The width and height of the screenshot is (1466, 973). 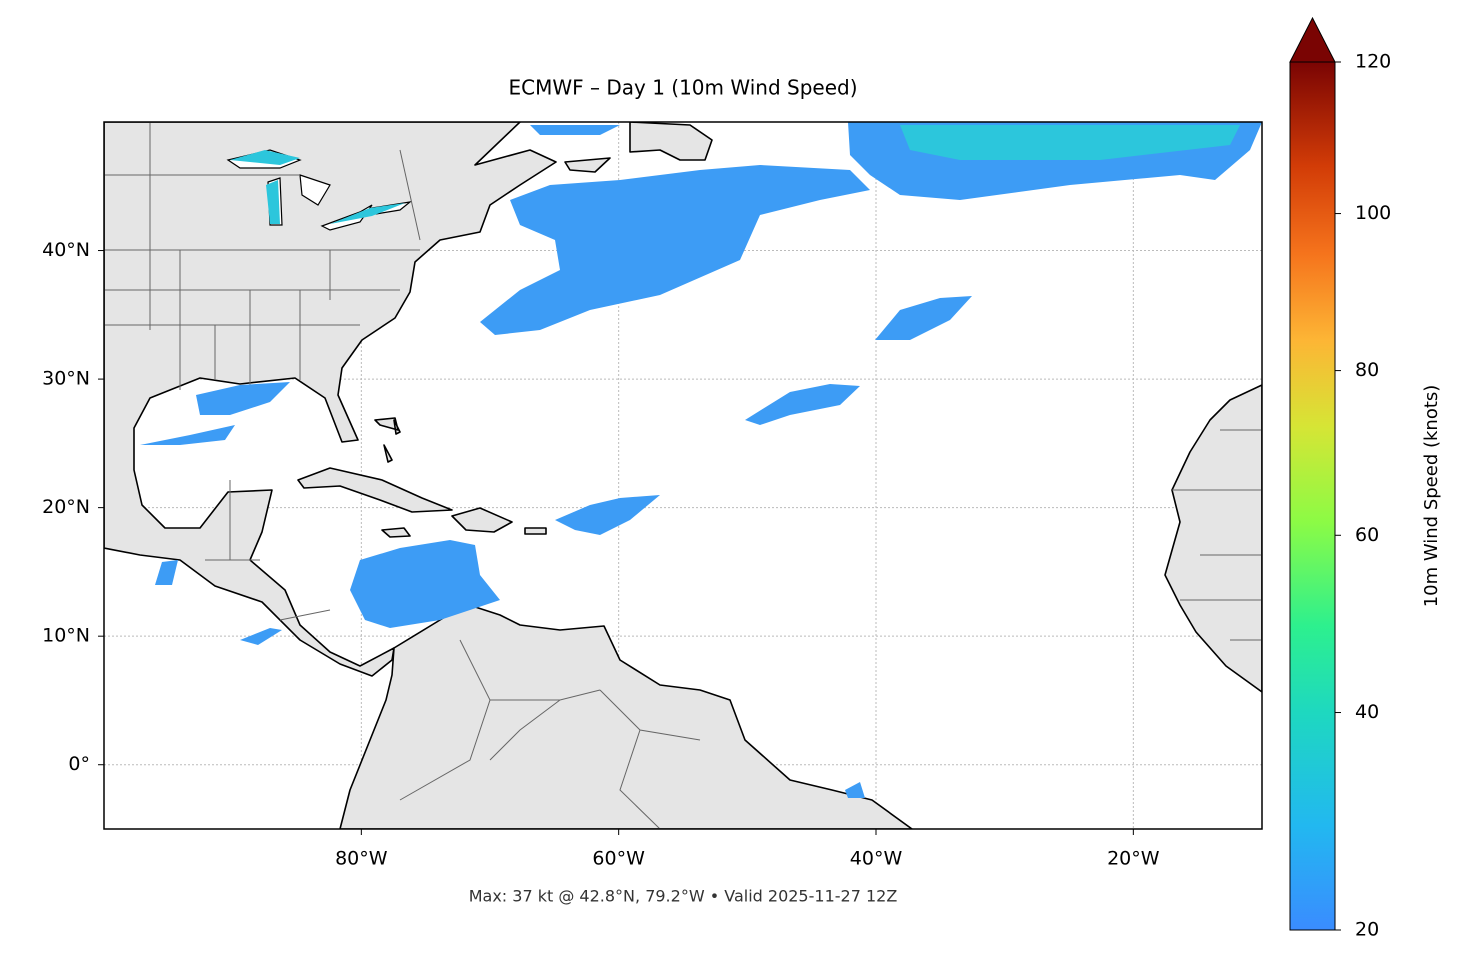 I want to click on colorbar-extend, so click(x=1312, y=39).